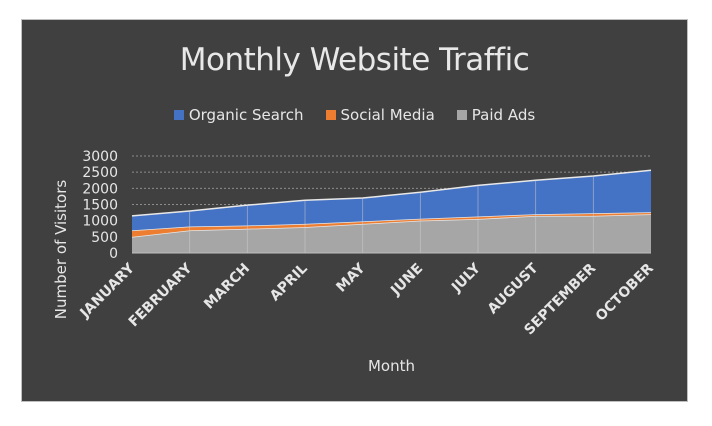  I want to click on y-tick-label: 3000, so click(100, 157).